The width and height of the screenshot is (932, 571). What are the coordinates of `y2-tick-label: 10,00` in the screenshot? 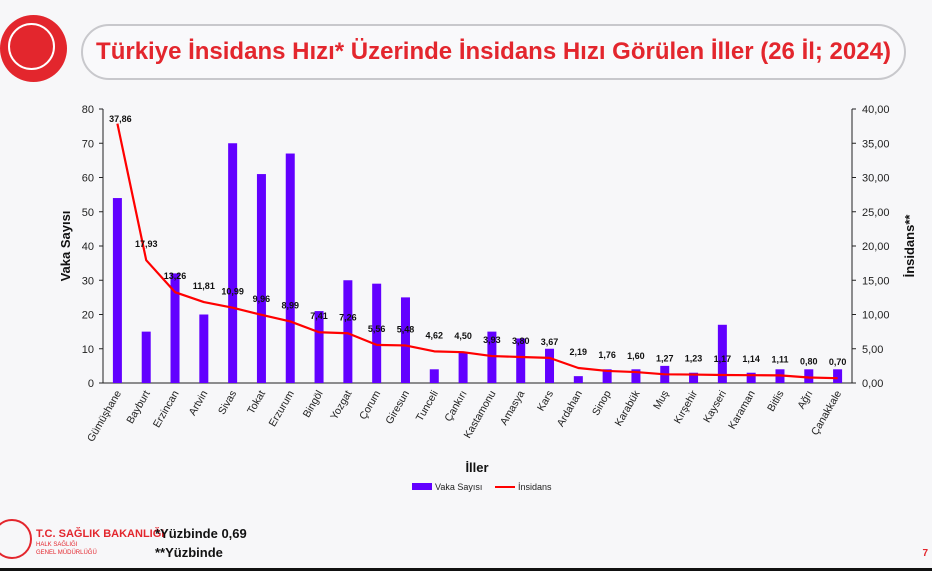 It's located at (876, 316).